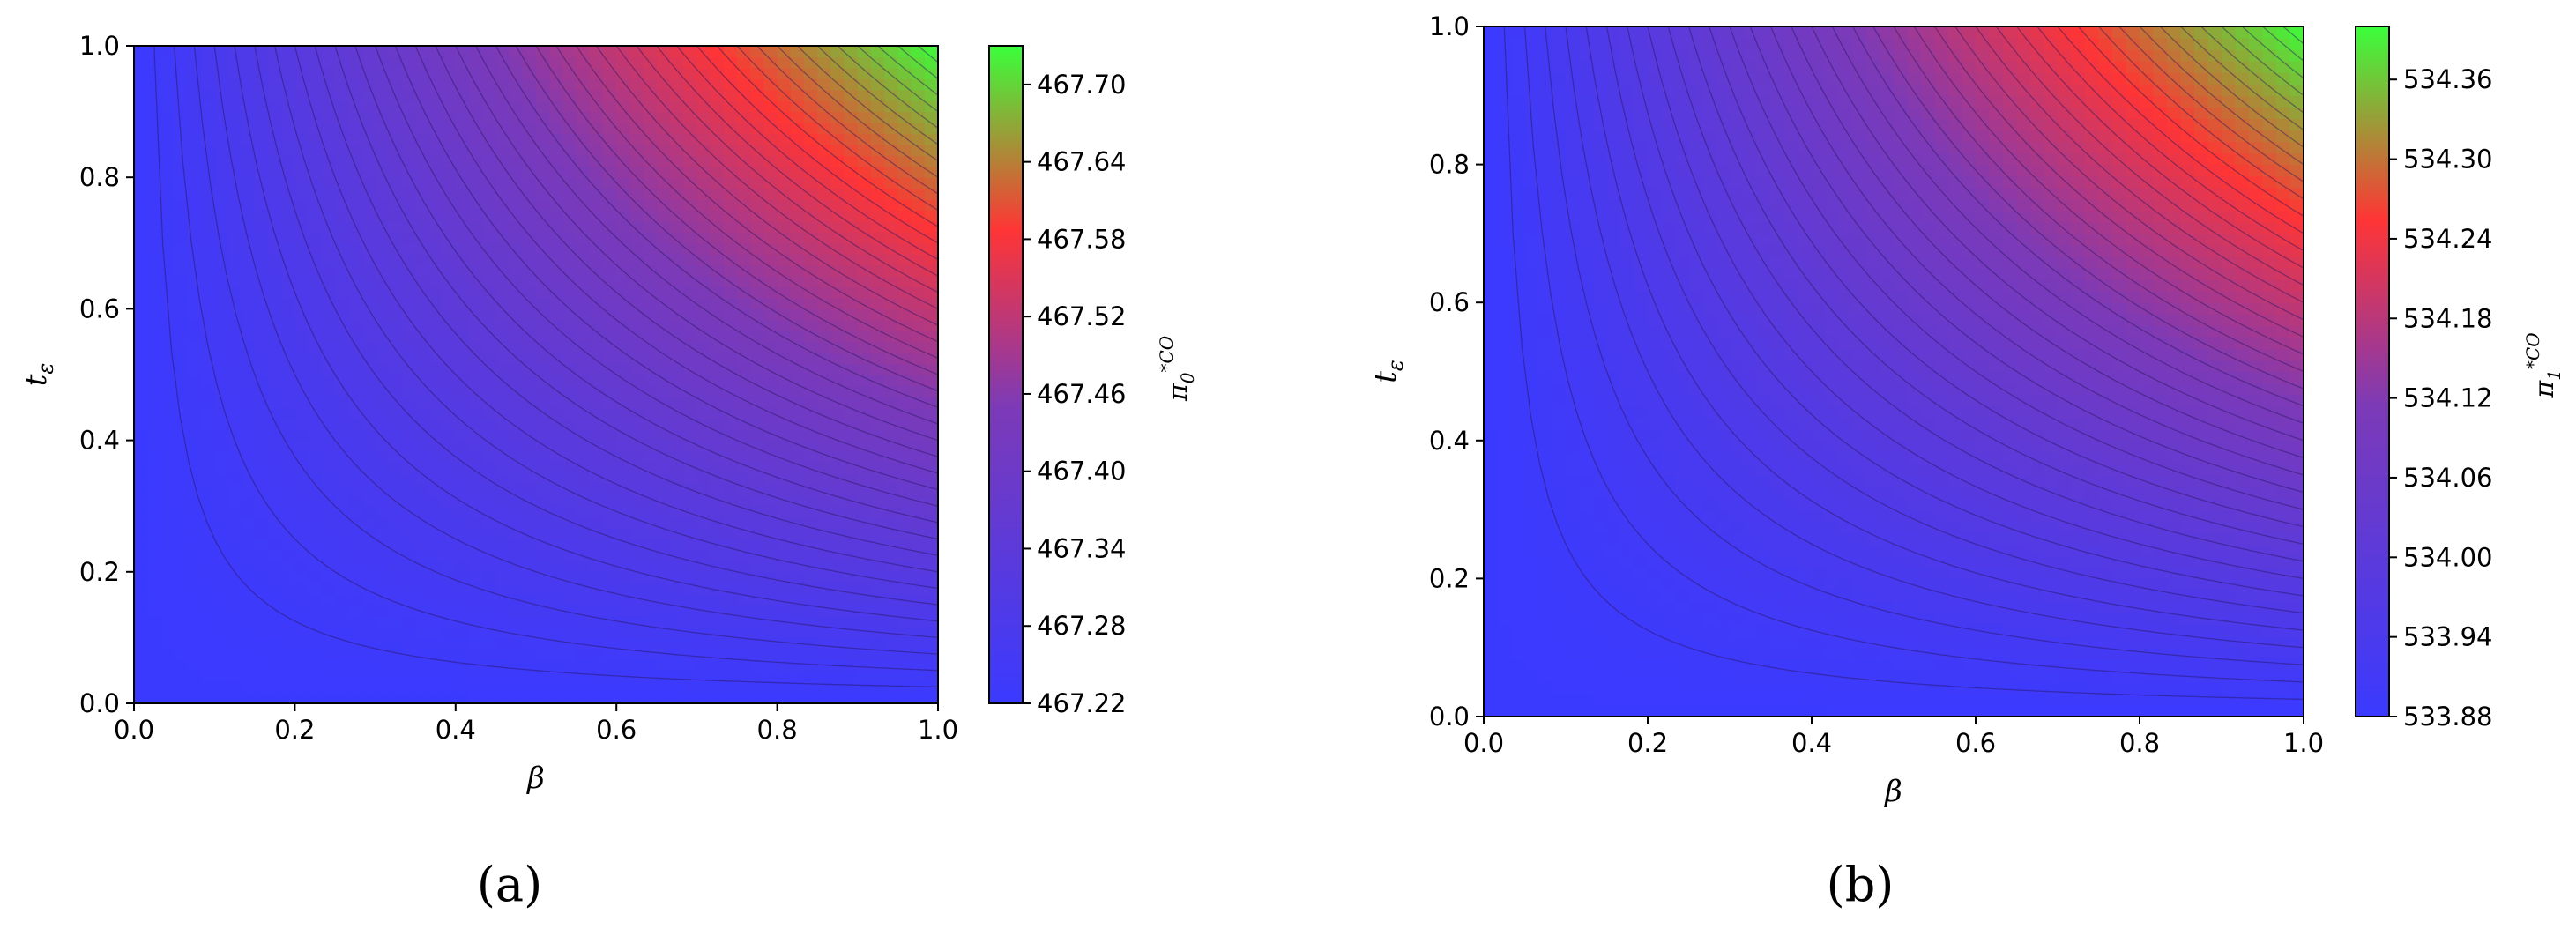 This screenshot has height=951, width=2576. What do you see at coordinates (1006, 375) in the screenshot?
I see `colorbar-a` at bounding box center [1006, 375].